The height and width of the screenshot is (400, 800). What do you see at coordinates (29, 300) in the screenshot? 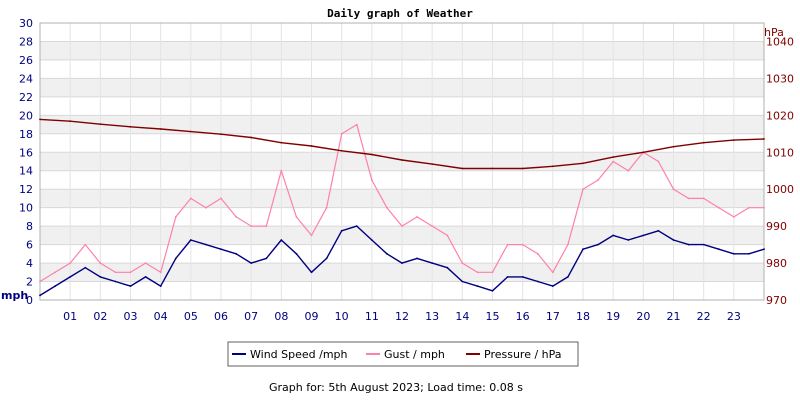
I see `left-tick-label: 0` at bounding box center [29, 300].